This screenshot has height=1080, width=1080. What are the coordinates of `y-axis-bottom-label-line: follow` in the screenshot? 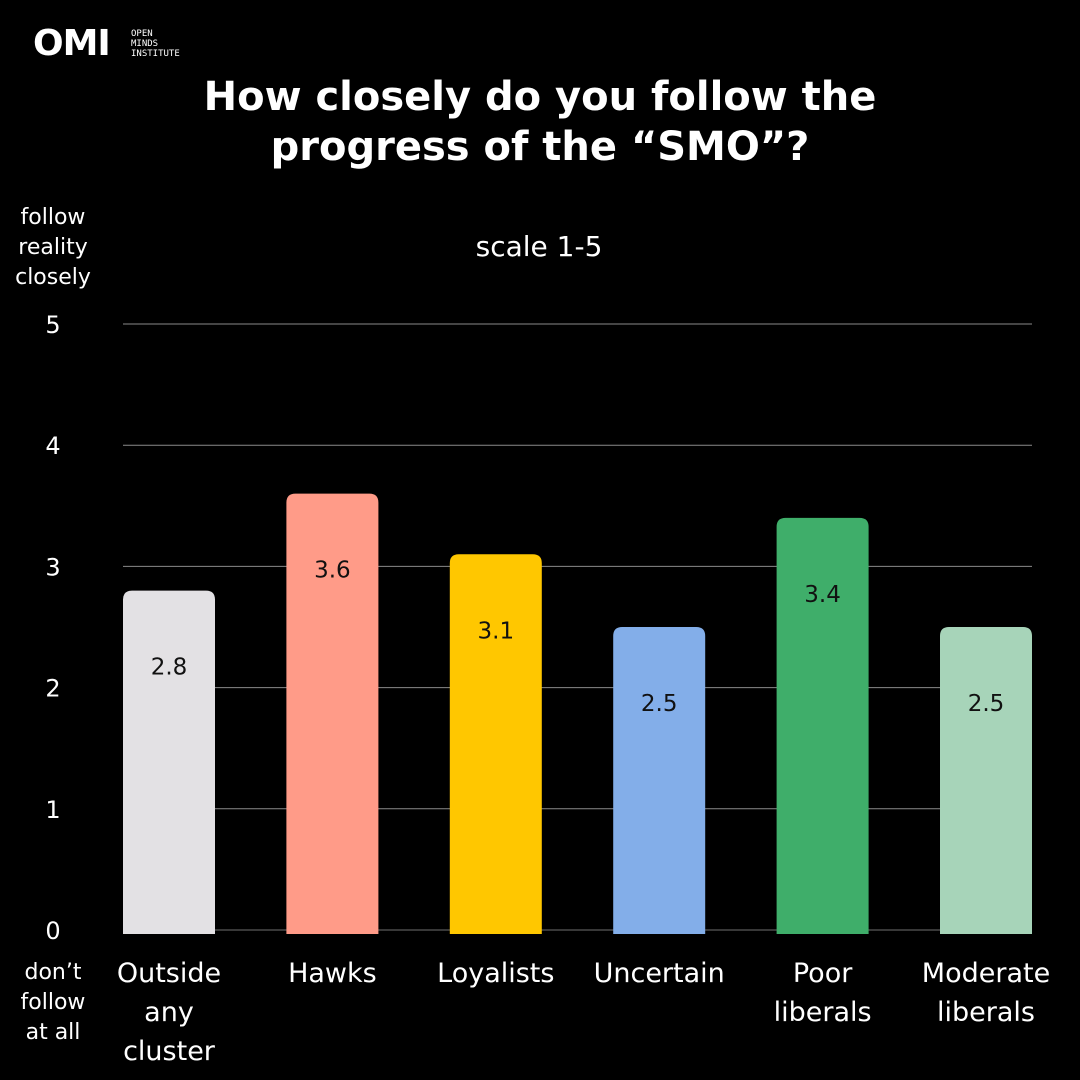 It's located at (53, 1002).